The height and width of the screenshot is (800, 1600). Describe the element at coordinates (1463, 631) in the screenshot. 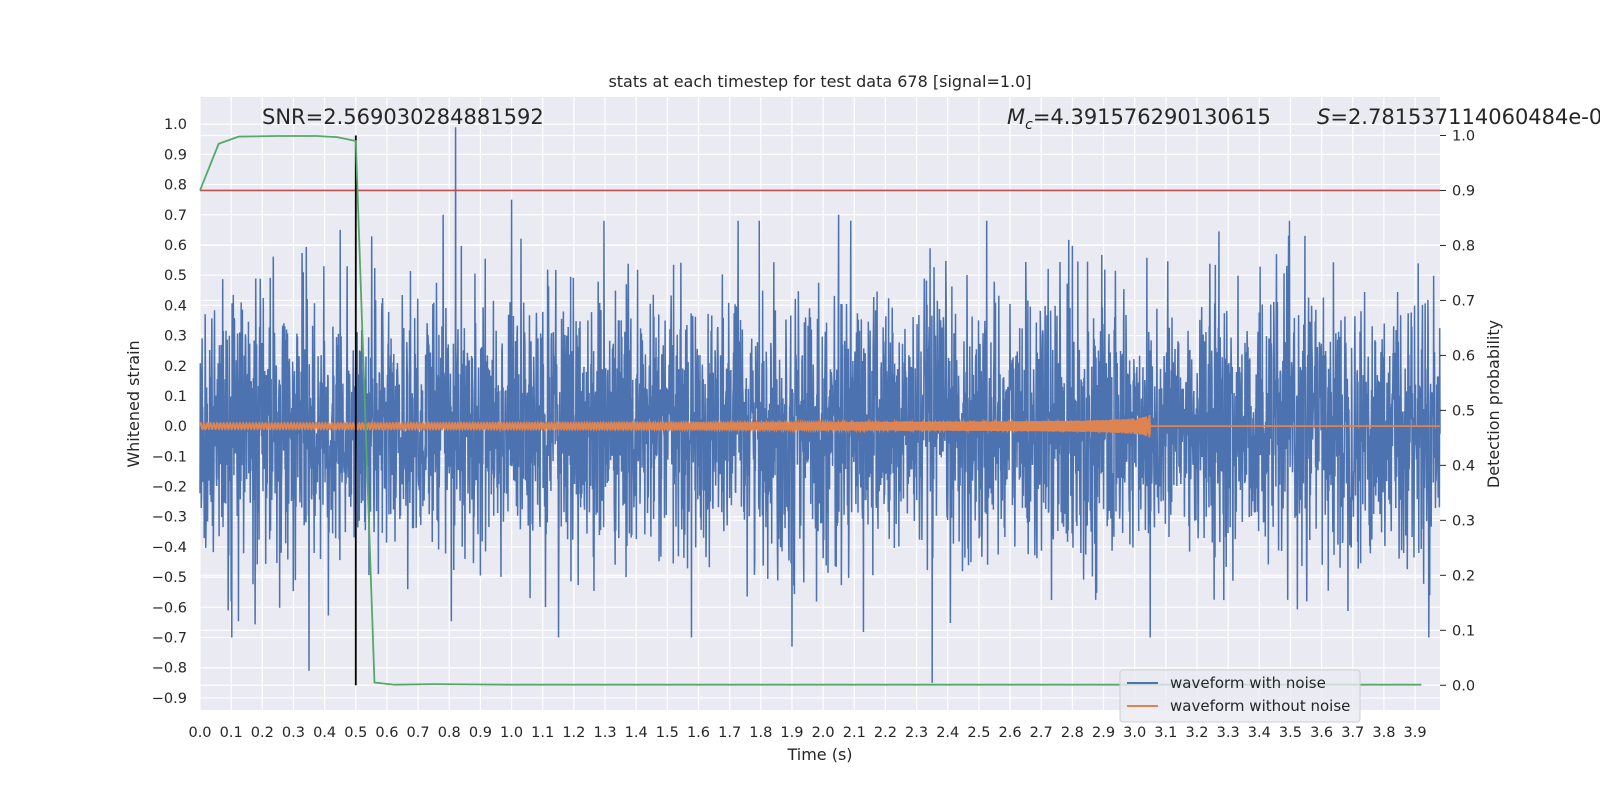

I see `y-right-tick-label: 0.1` at that location.